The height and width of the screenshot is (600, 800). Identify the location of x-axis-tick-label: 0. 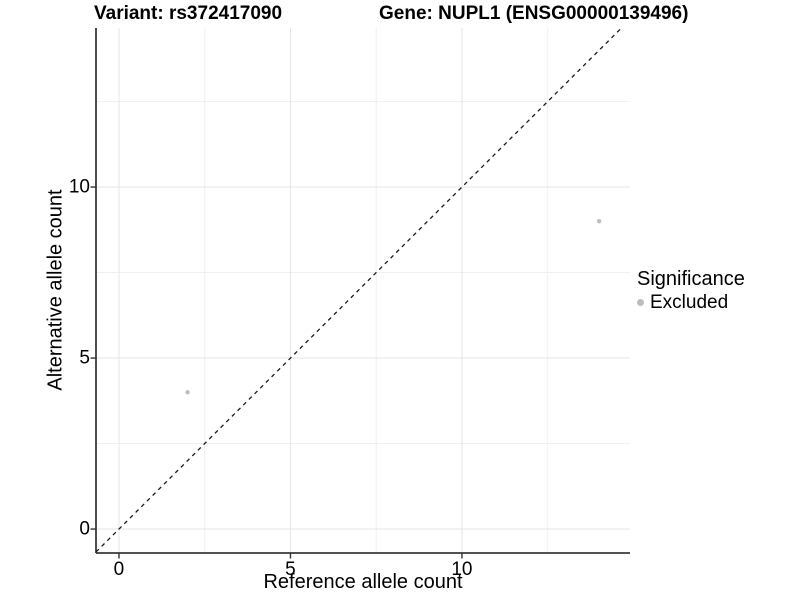
(119, 569).